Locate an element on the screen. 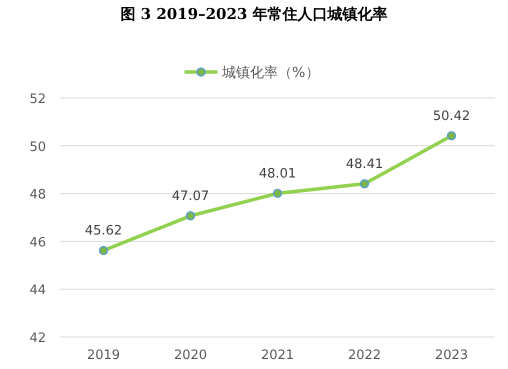 The height and width of the screenshot is (369, 508). data-label: 48.01 is located at coordinates (277, 174).